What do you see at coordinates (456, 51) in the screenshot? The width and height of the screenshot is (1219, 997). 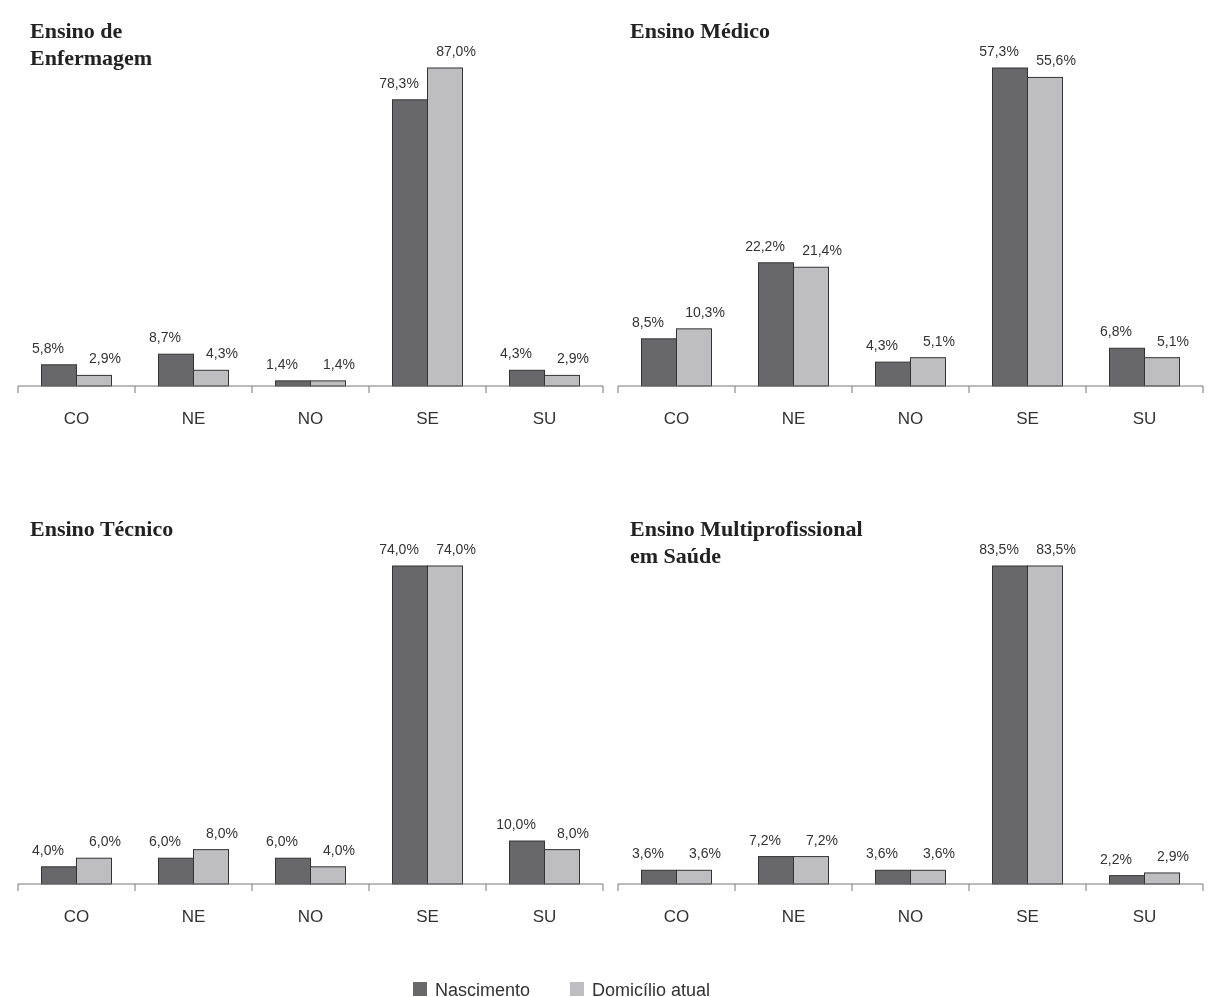 I see `data-label: 87,0%` at bounding box center [456, 51].